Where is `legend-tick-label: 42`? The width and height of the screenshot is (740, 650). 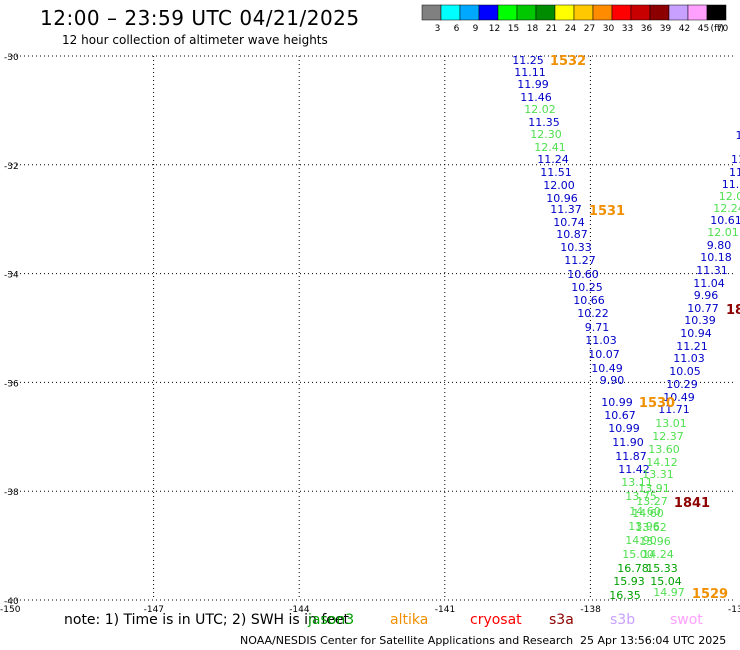 legend-tick-label: 42 is located at coordinates (684, 29).